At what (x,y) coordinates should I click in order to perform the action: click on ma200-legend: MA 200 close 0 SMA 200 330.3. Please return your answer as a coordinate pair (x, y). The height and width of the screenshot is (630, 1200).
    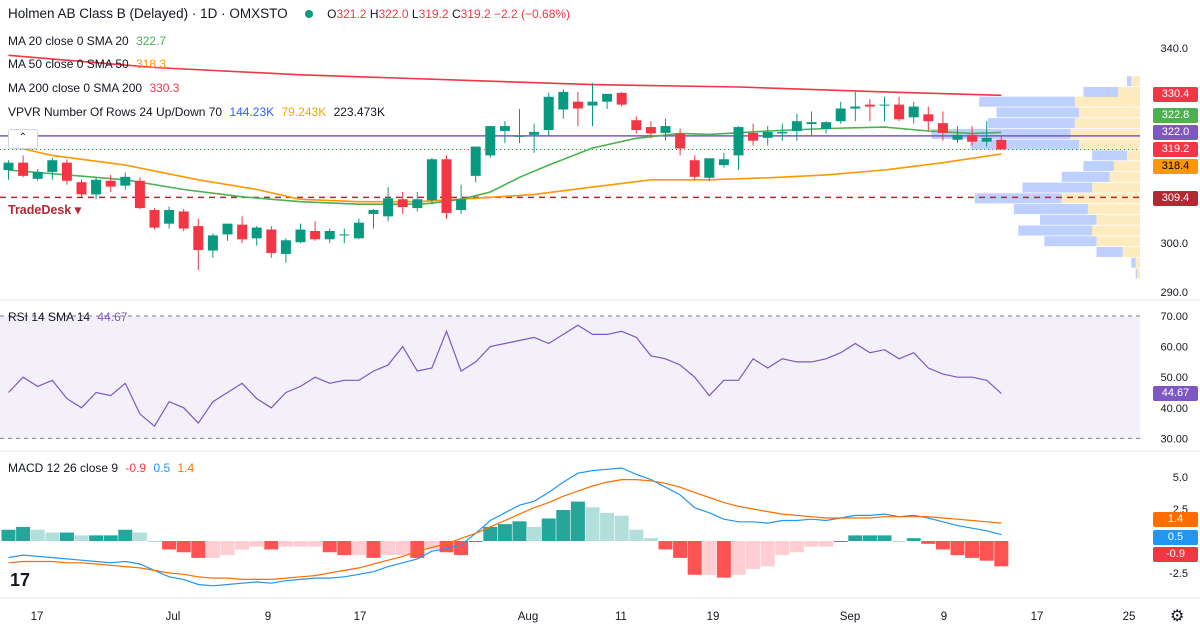
    Looking at the image, I should click on (93, 88).